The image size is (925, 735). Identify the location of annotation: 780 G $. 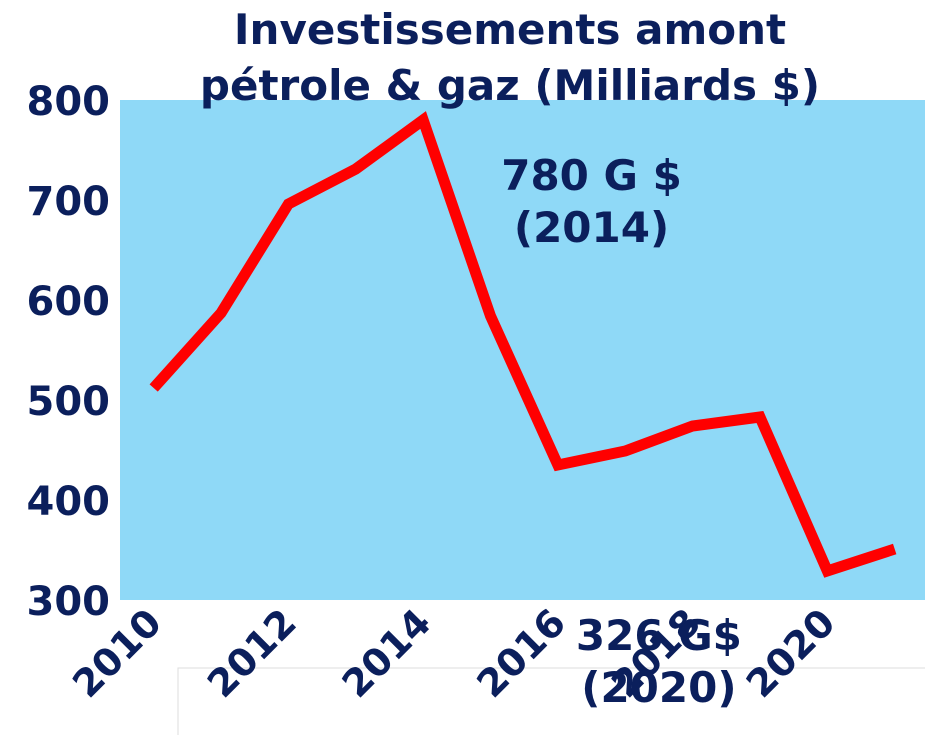
(591, 175).